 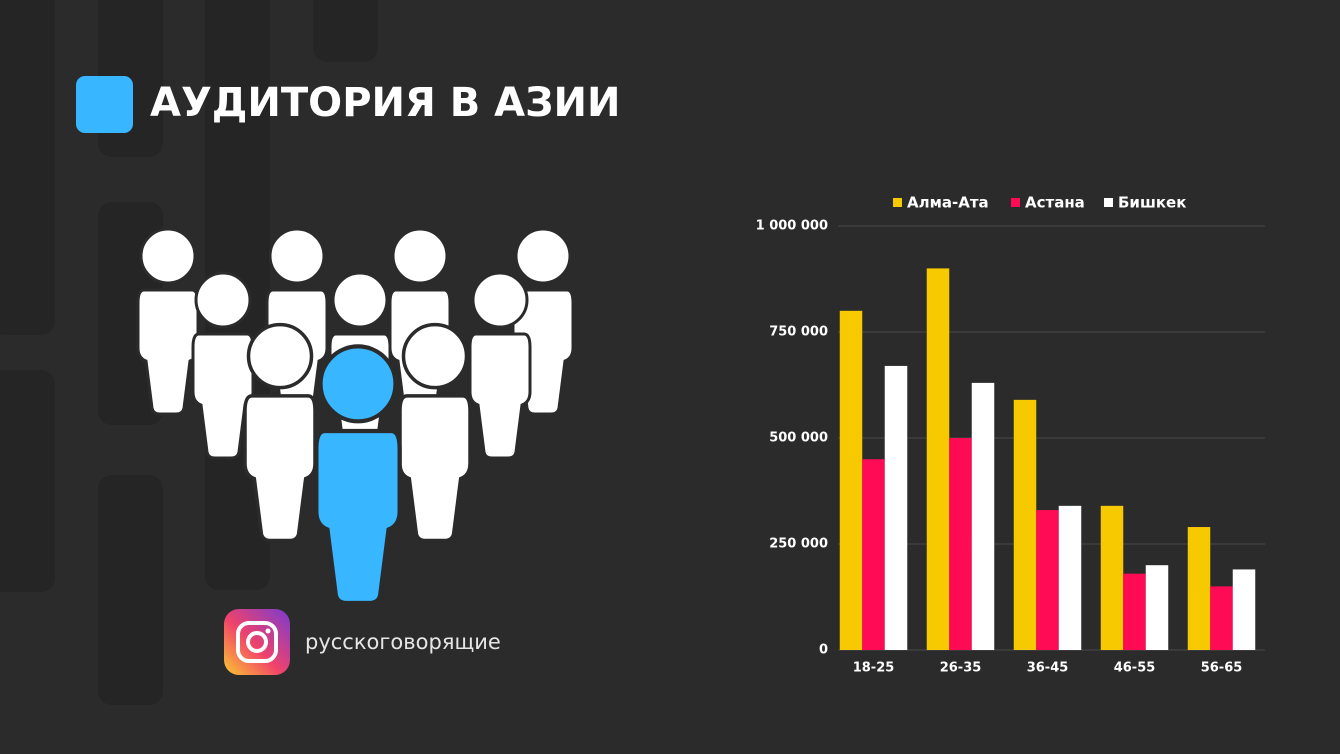 What do you see at coordinates (403, 642) in the screenshot?
I see `caption: русскоговорящие` at bounding box center [403, 642].